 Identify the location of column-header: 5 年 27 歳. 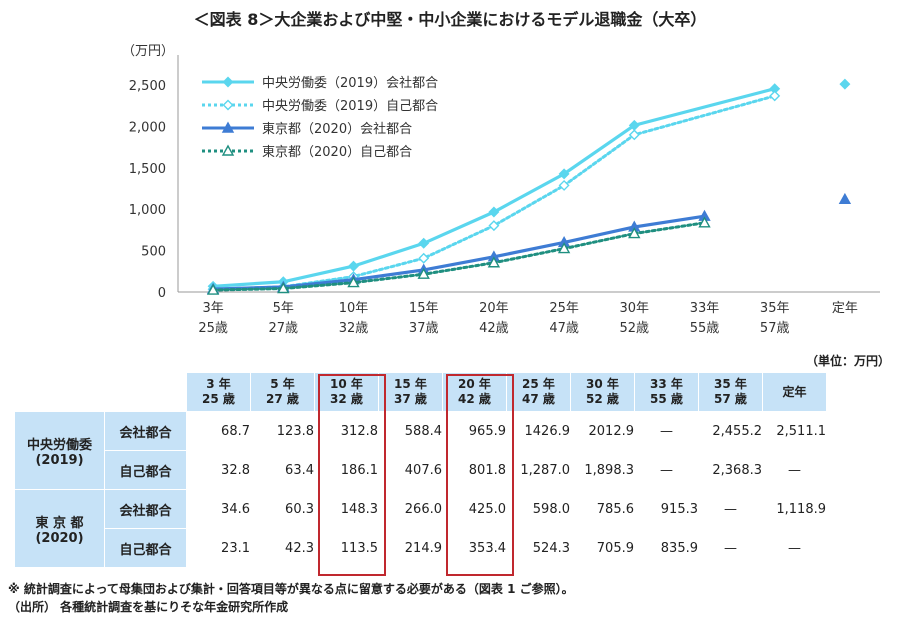
(282, 392).